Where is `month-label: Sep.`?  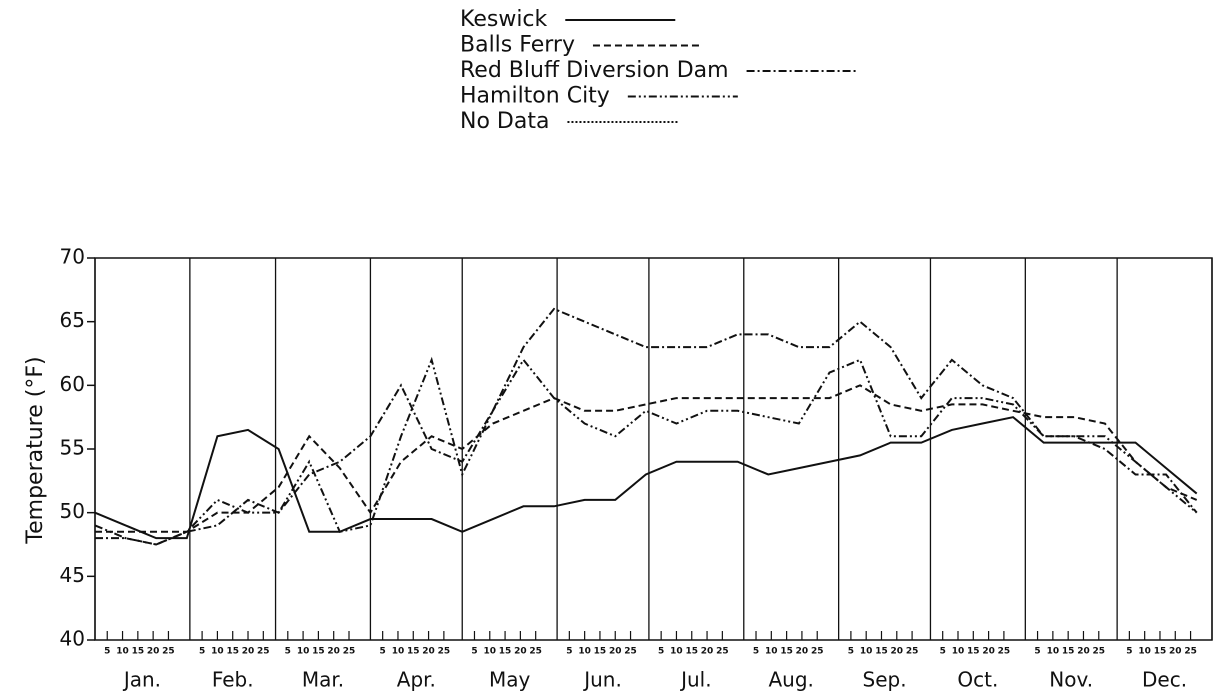
month-label: Sep. is located at coordinates (885, 680).